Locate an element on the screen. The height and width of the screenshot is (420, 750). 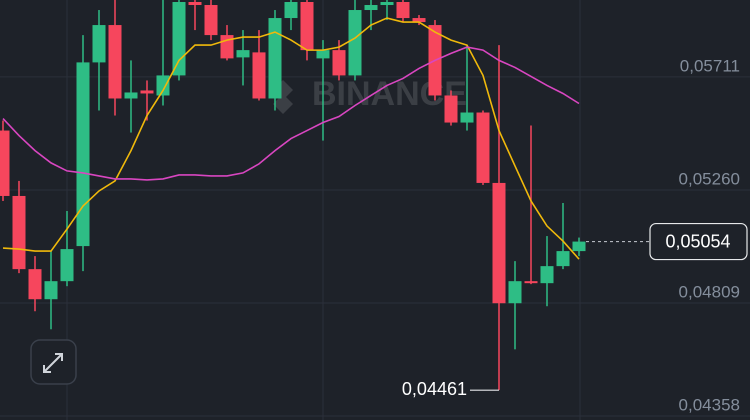
current-price-box is located at coordinates (698, 241).